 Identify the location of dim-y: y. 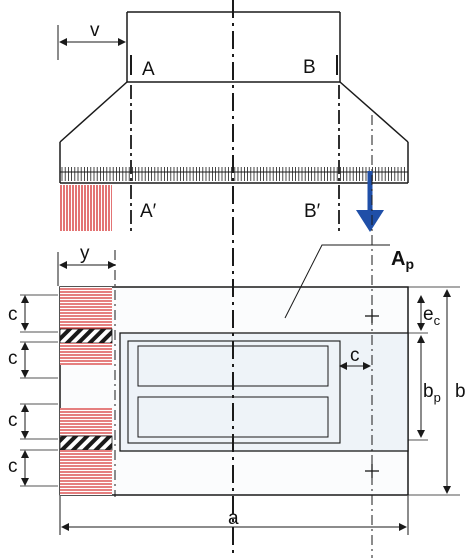
(86, 264).